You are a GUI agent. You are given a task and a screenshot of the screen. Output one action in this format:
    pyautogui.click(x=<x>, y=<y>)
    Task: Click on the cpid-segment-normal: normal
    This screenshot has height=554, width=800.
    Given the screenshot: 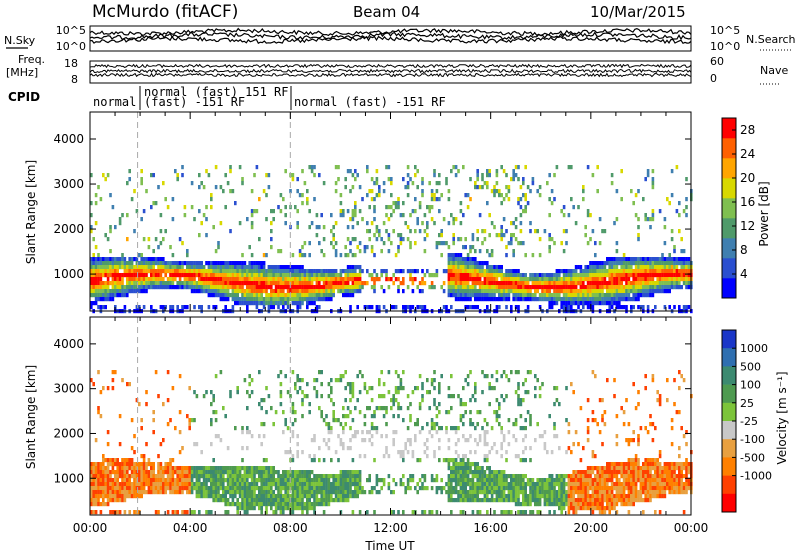 What is the action you would take?
    pyautogui.click(x=114, y=102)
    